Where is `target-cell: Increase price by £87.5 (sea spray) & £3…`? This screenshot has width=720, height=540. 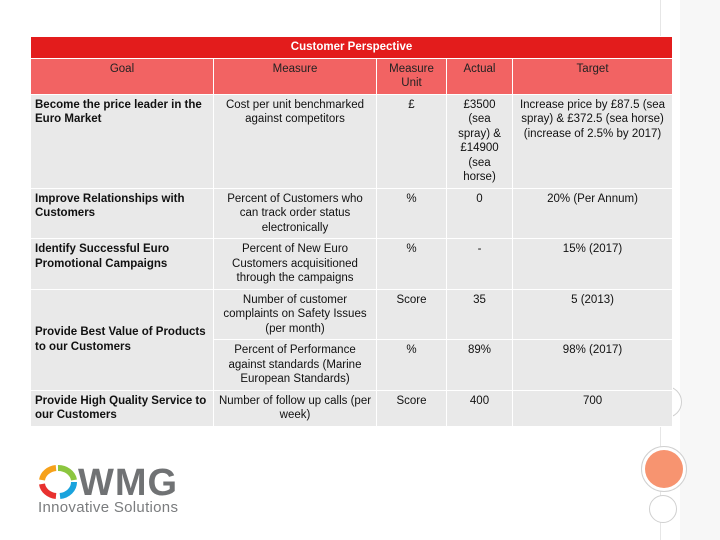
target-cell: Increase price by £87.5 (sea spray) & £3… is located at coordinates (592, 141).